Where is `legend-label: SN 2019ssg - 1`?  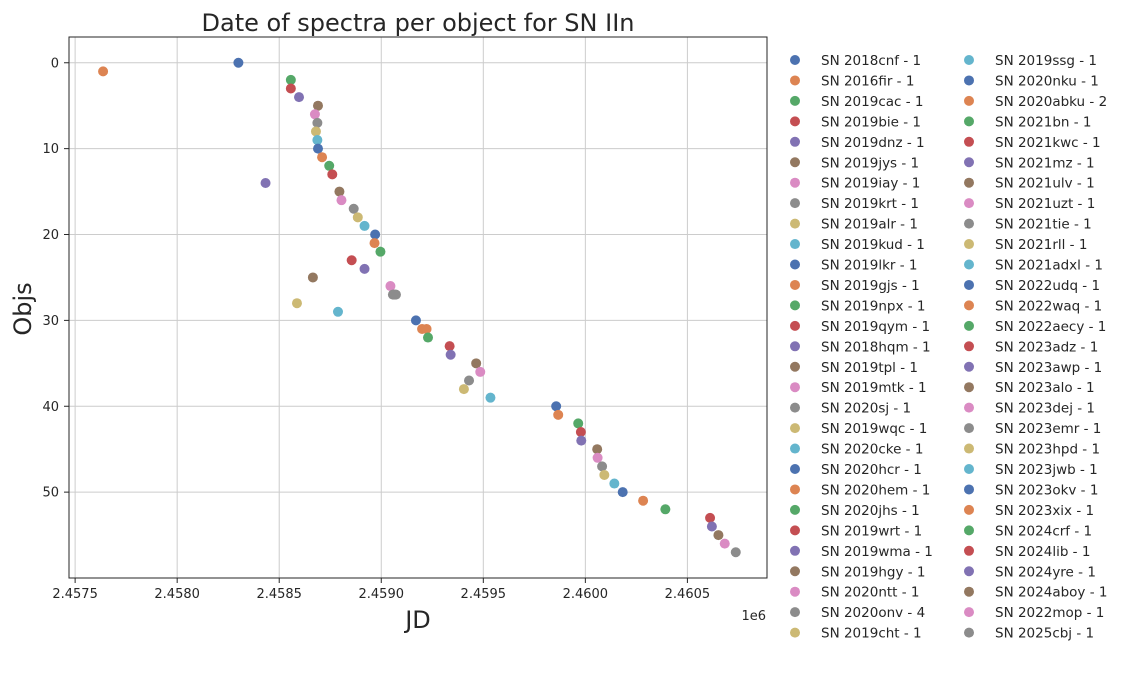
legend-label: SN 2019ssg - 1 is located at coordinates (1046, 61).